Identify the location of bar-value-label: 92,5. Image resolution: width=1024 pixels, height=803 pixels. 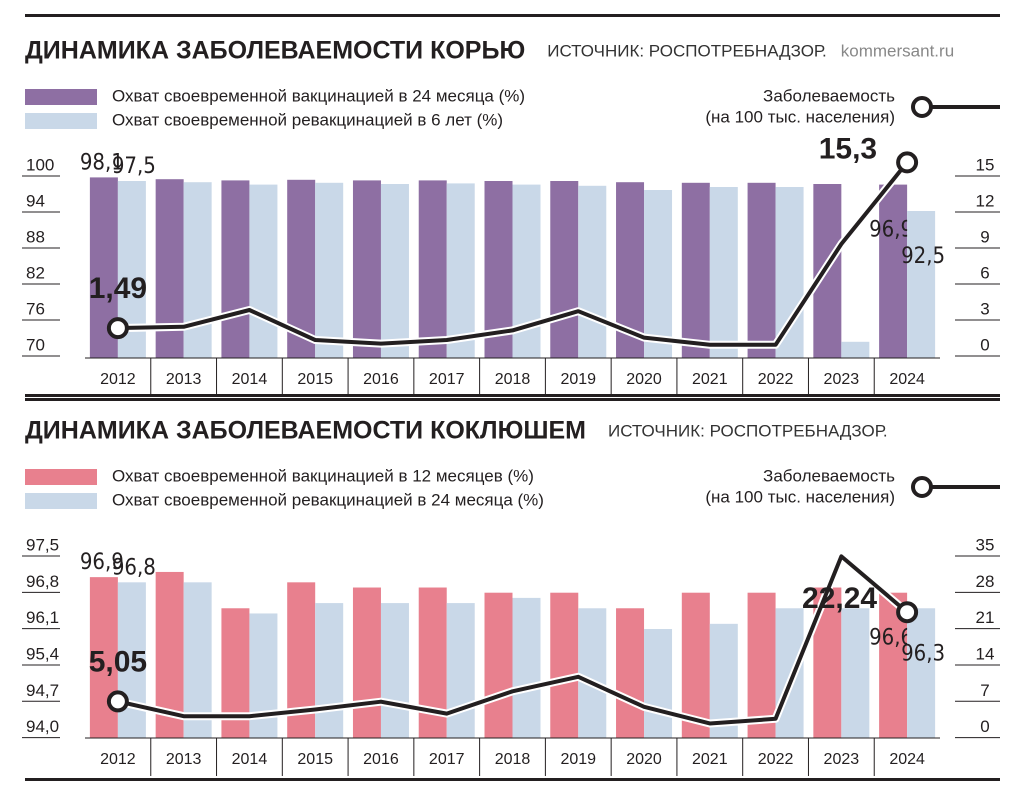
(923, 256).